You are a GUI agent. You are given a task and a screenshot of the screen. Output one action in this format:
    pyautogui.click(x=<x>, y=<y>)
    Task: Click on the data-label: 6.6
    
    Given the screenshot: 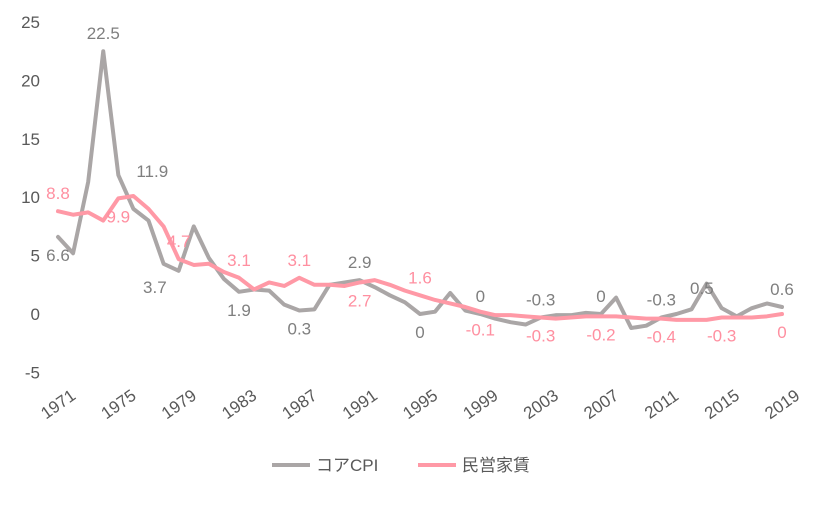 What is the action you would take?
    pyautogui.click(x=58, y=255)
    